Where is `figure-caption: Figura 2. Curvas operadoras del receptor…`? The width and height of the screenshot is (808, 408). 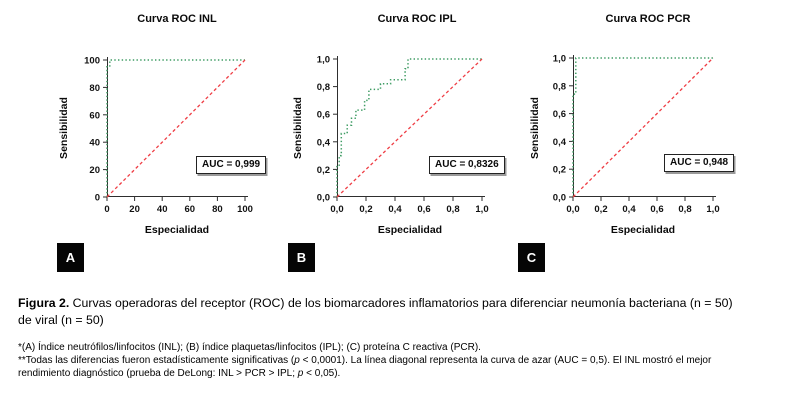
figure-caption: Figura 2. Curvas operadoras del receptor… is located at coordinates (407, 311).